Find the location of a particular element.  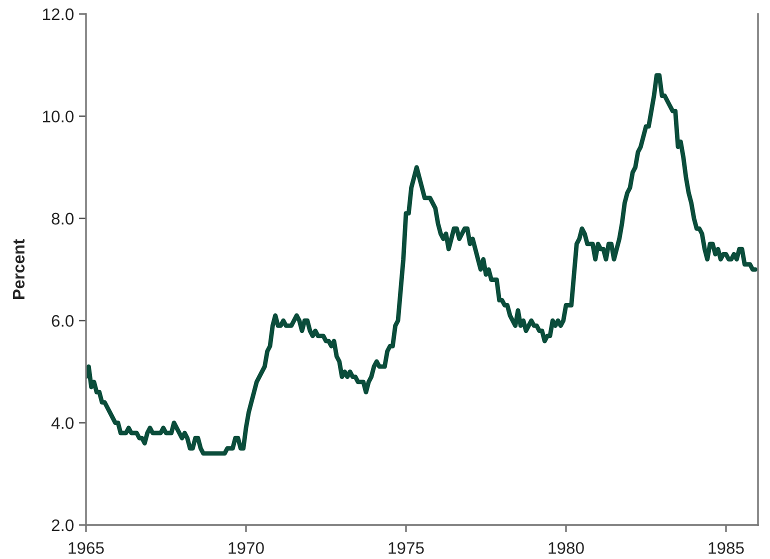

x-tick-label: 1980 is located at coordinates (566, 548).